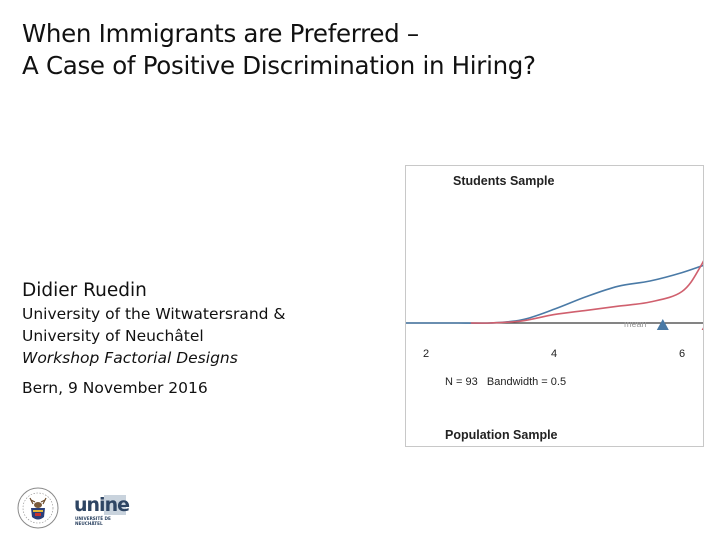  I want to click on university-crest-icon, so click(38, 508).